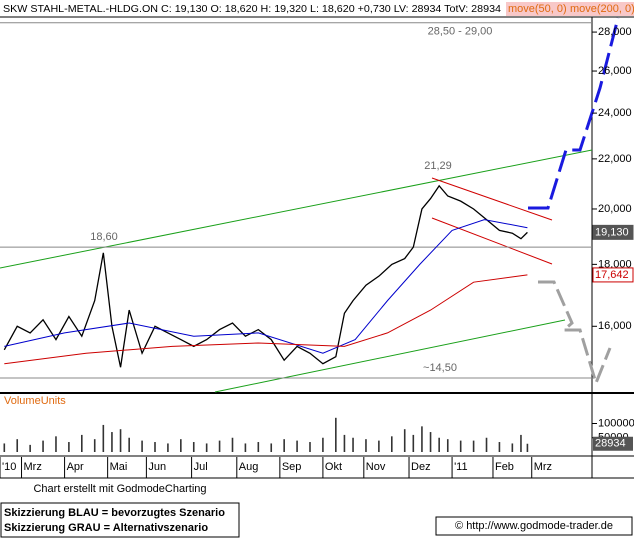 The height and width of the screenshot is (539, 634). What do you see at coordinates (120, 520) in the screenshot?
I see `legend-box` at bounding box center [120, 520].